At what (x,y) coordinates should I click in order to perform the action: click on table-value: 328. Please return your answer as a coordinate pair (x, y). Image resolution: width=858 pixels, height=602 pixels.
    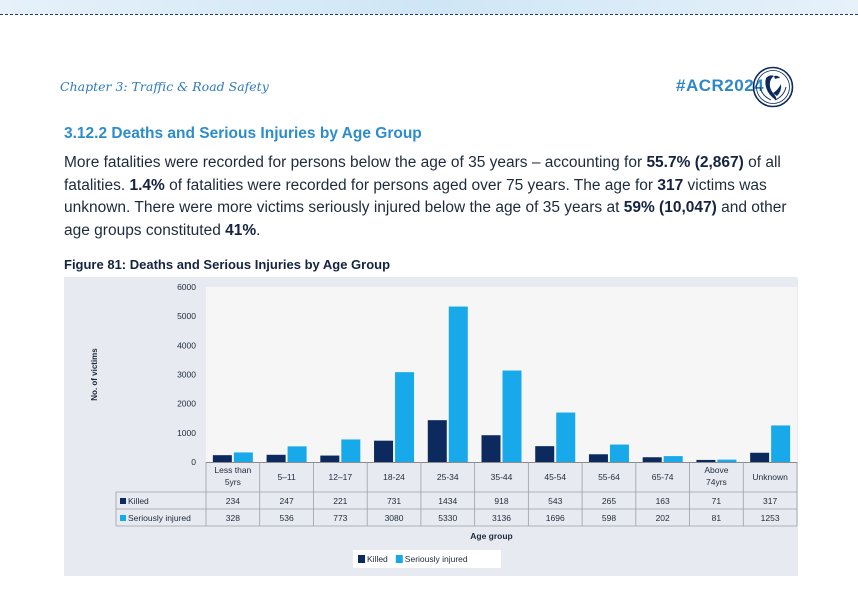
    Looking at the image, I should click on (233, 518).